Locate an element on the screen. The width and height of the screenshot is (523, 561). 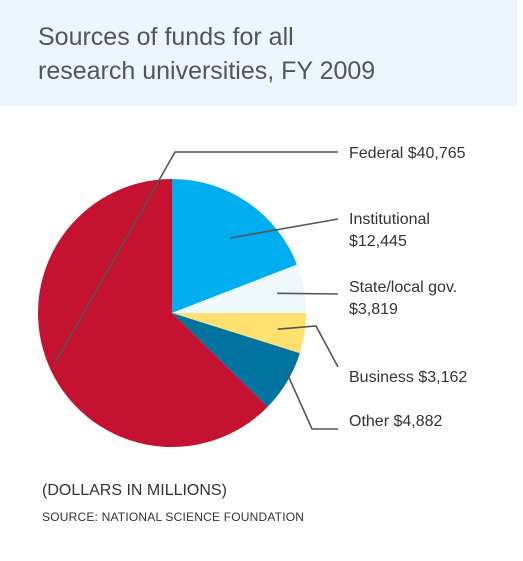
label-state-local-line-2: $3,819 is located at coordinates (373, 309).